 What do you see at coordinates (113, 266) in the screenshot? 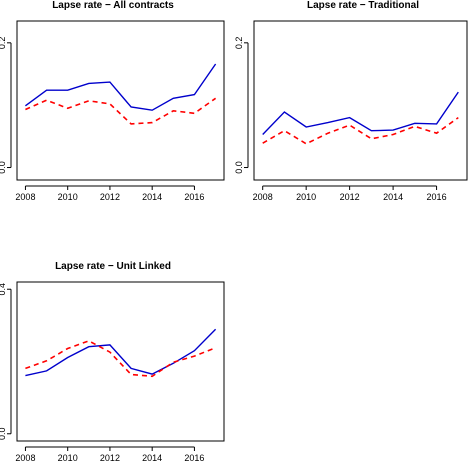
I see `chart-title: Lapse rate − Unit Linked` at bounding box center [113, 266].